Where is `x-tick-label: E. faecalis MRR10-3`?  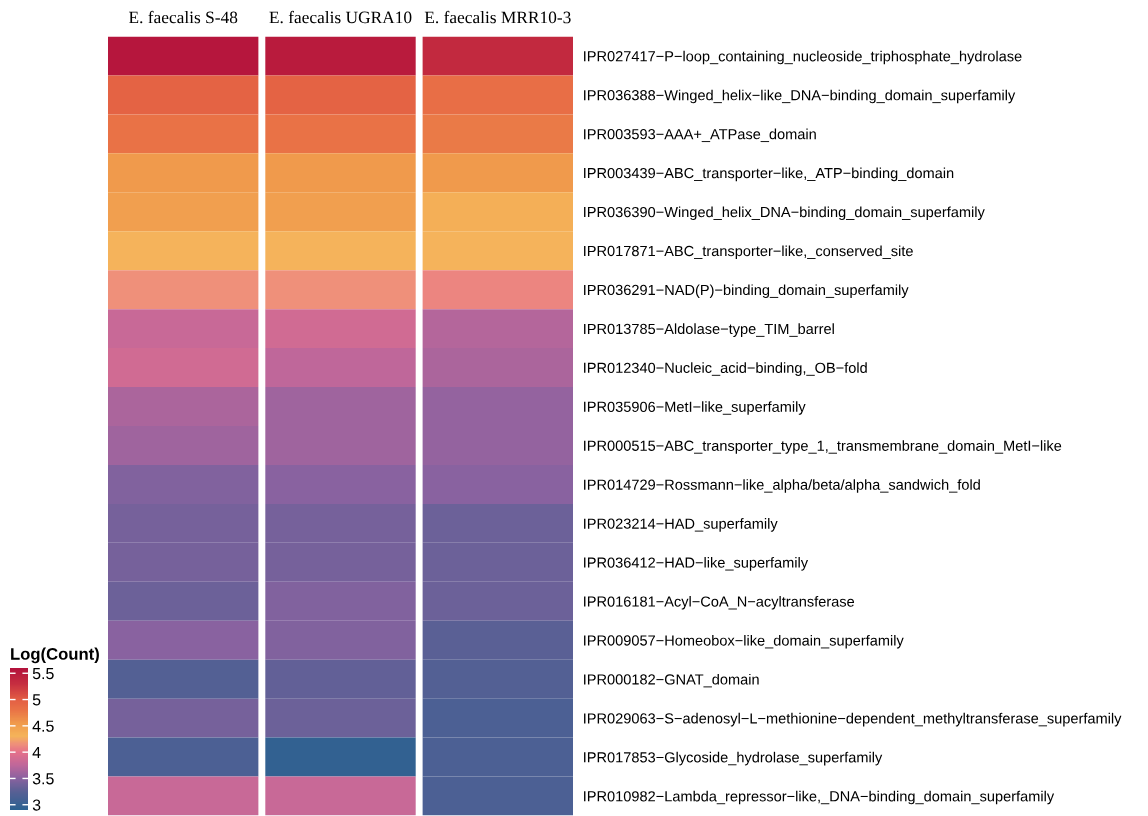 x-tick-label: E. faecalis MRR10-3 is located at coordinates (497, 17).